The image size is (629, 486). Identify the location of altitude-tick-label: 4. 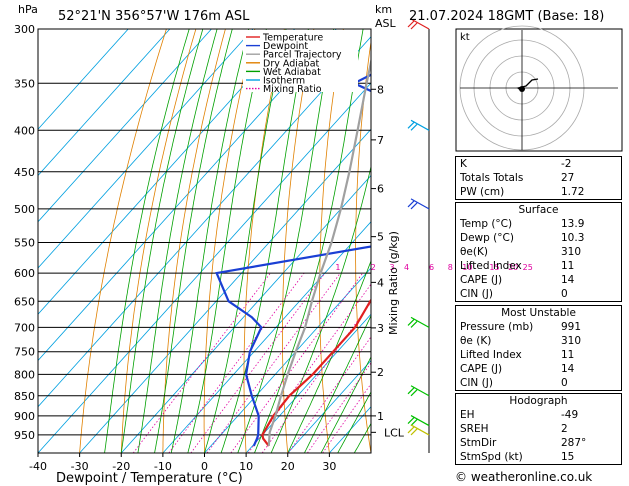
(380, 282).